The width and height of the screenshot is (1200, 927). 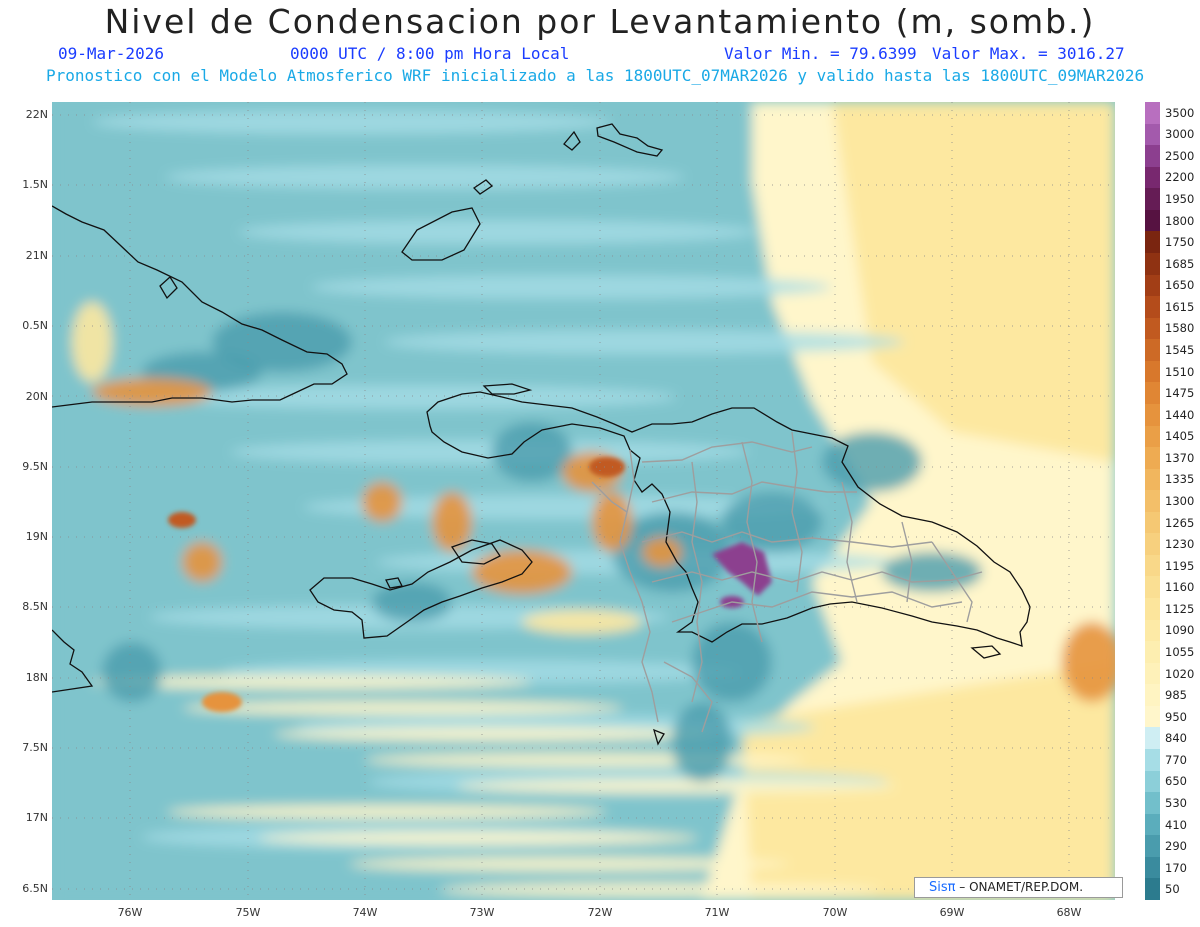 What do you see at coordinates (394, 583) in the screenshot?
I see `cayemites-island` at bounding box center [394, 583].